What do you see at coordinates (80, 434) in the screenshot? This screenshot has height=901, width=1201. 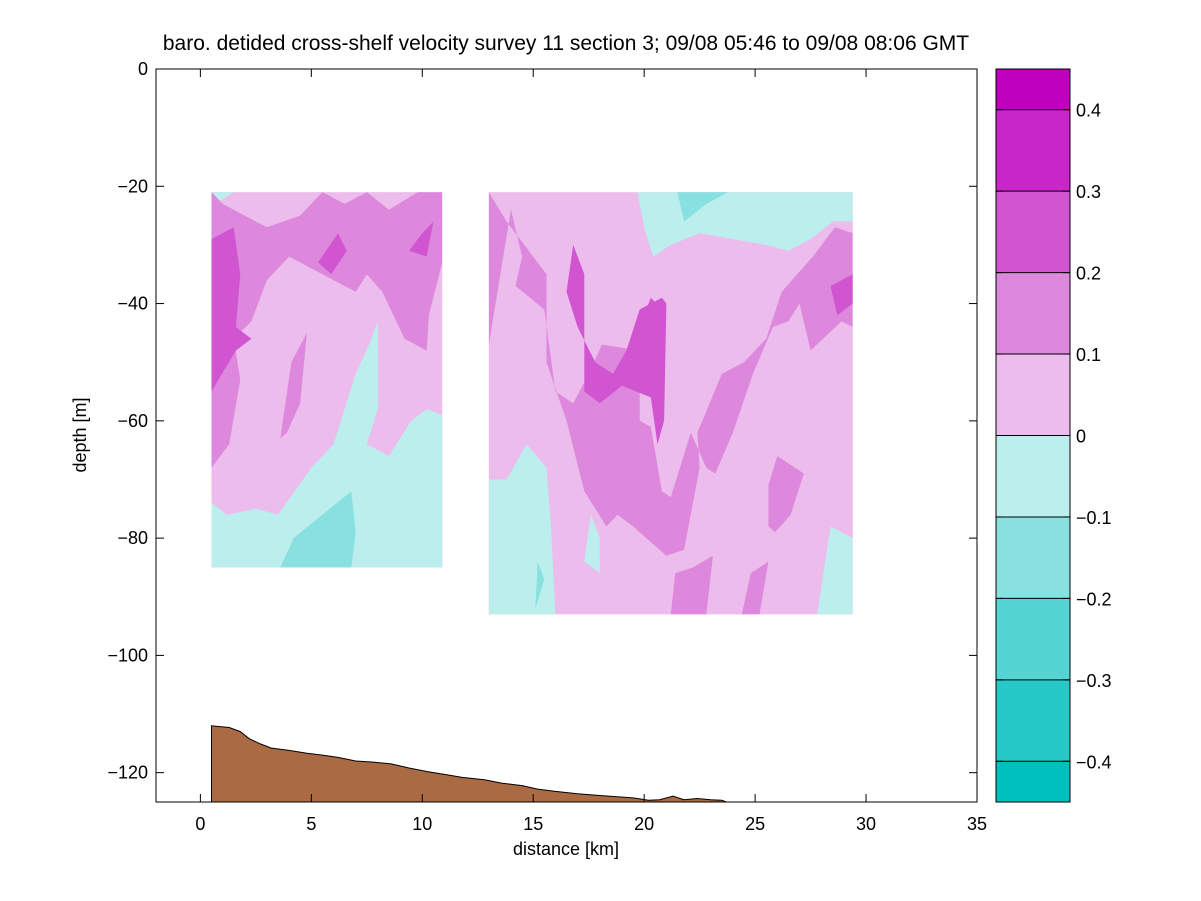 I see `y-axis-label: depth [m]` at bounding box center [80, 434].